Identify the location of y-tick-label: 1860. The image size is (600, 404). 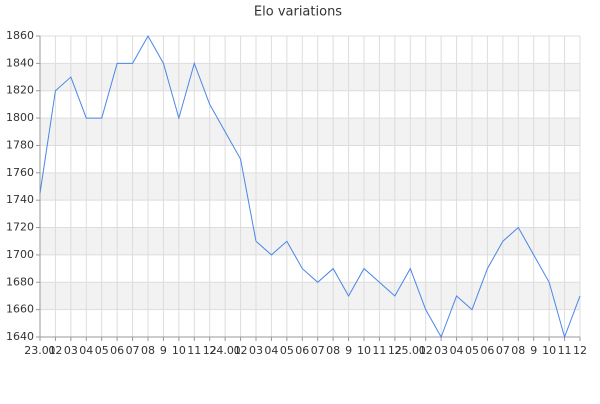
(20, 35).